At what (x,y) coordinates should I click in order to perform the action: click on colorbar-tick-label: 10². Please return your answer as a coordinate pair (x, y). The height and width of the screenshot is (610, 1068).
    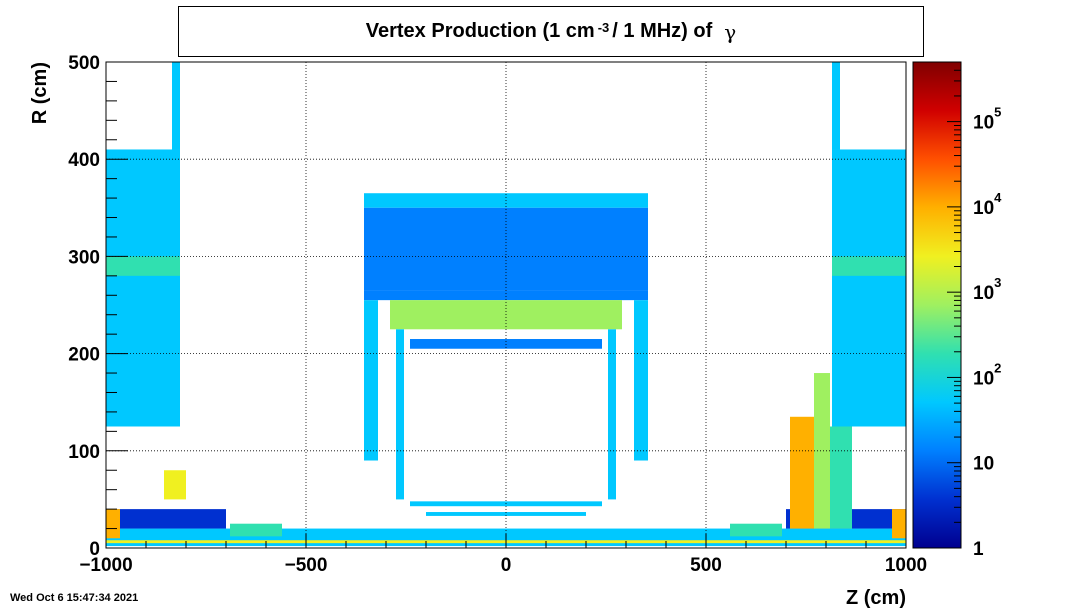
    Looking at the image, I should click on (987, 374).